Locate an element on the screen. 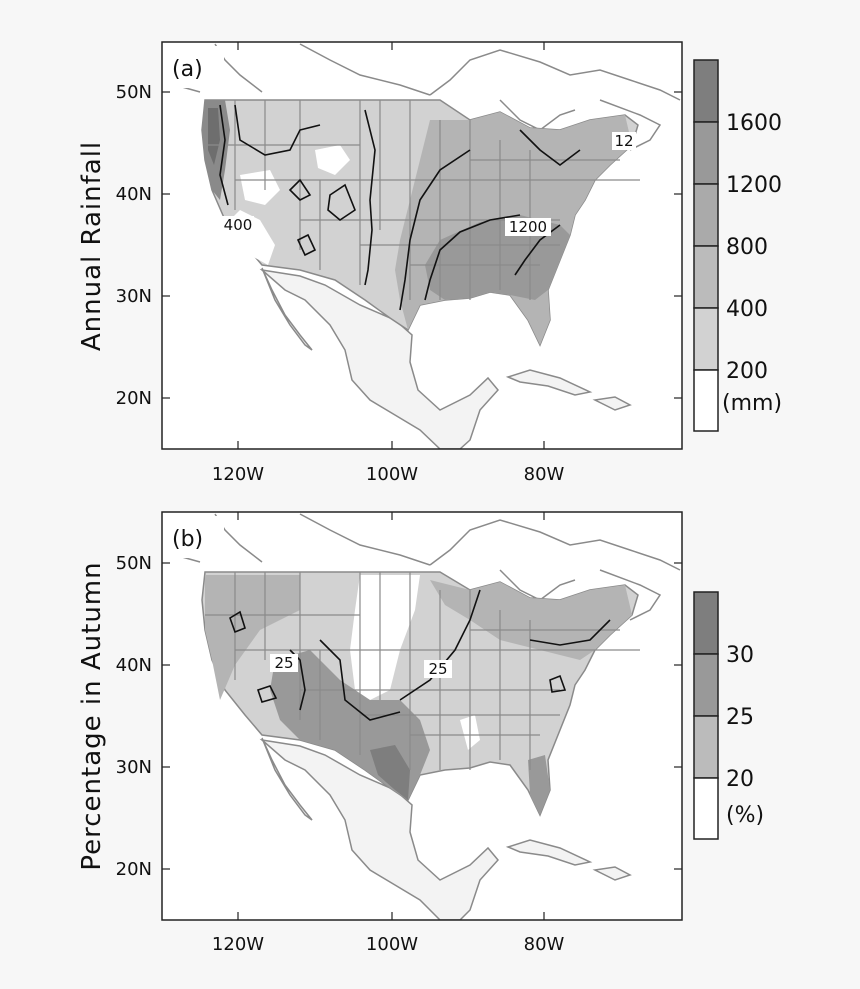  panel-b-contour-label-25-west: 25 is located at coordinates (284, 663).